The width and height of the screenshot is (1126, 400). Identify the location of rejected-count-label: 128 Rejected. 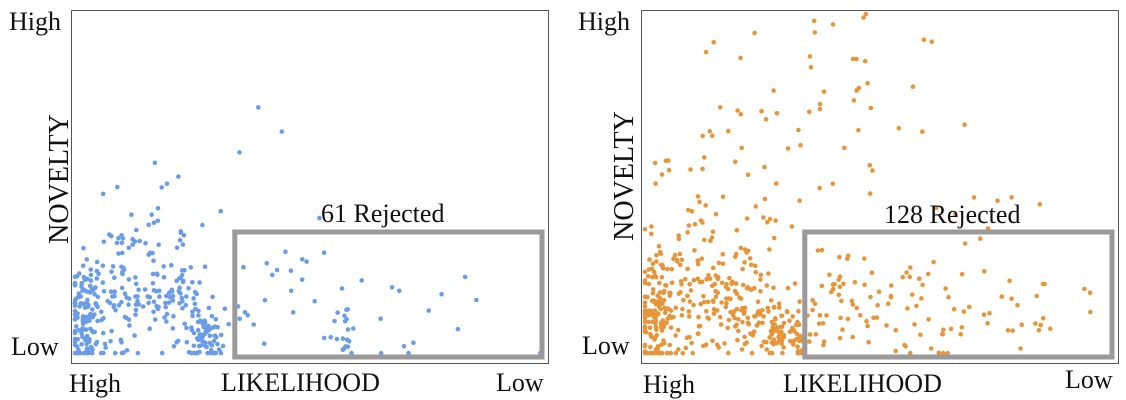
(952, 214).